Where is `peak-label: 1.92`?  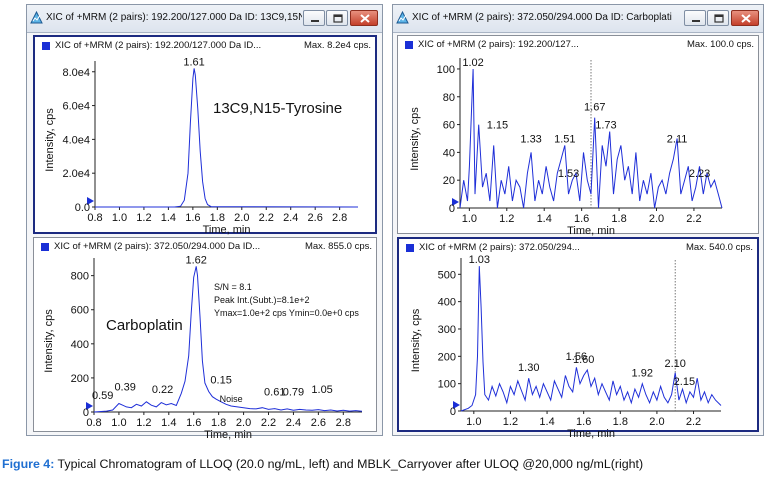
peak-label: 1.92 is located at coordinates (642, 374).